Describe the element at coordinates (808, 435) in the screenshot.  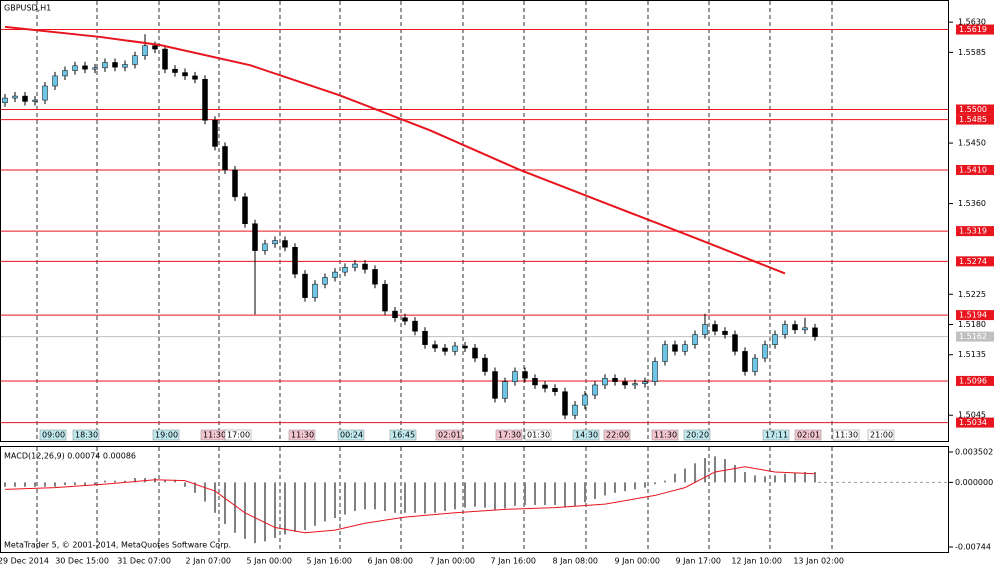
I see `time-marker-label: 02:01` at that location.